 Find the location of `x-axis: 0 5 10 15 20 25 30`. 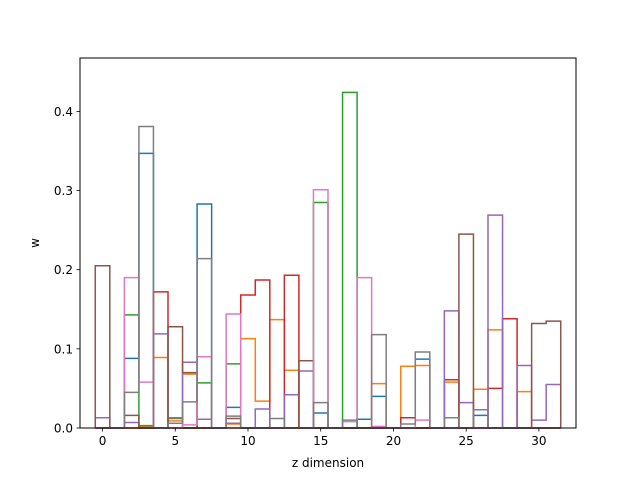

x-axis: 0 5 10 15 20 25 30 is located at coordinates (323, 438).